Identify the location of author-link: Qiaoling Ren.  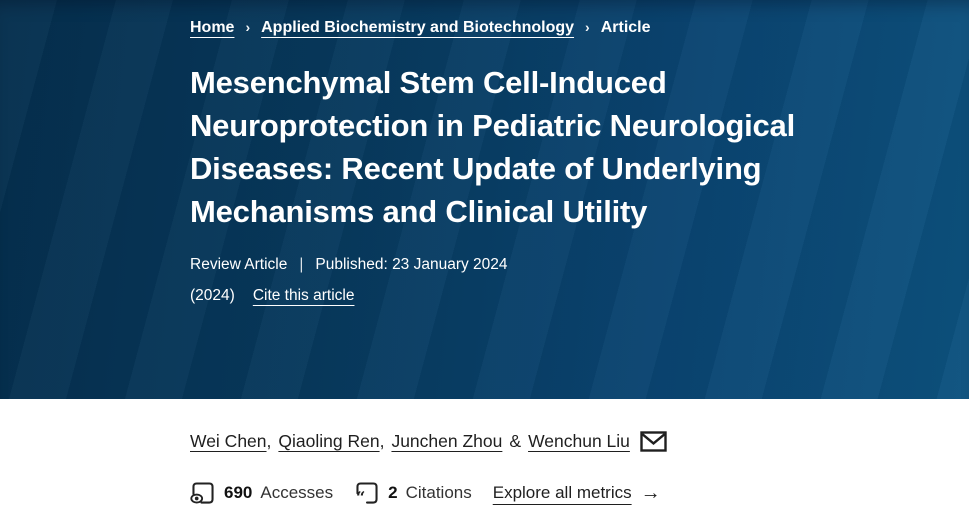
(329, 441).